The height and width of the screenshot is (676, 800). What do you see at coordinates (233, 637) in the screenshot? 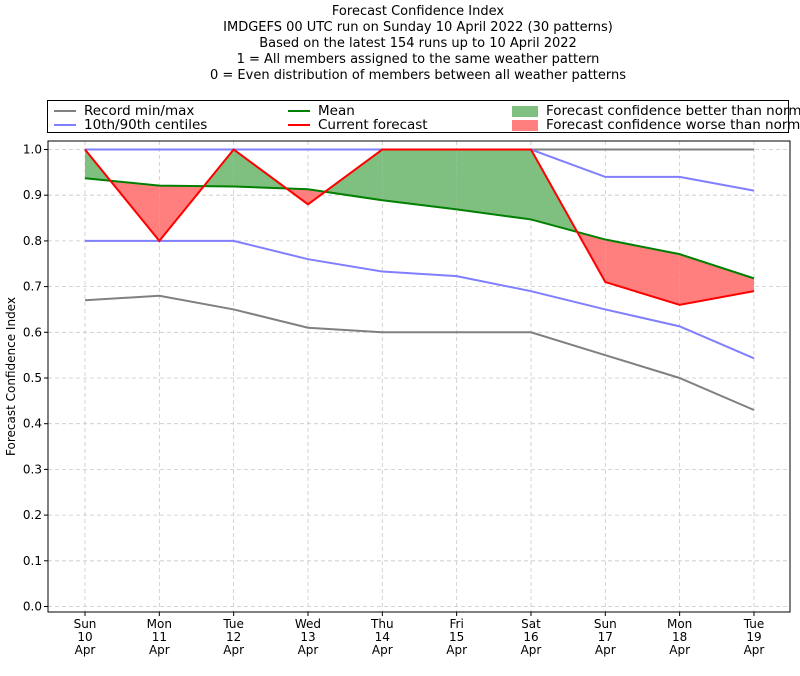
I see `x-tick-label: 12` at bounding box center [233, 637].